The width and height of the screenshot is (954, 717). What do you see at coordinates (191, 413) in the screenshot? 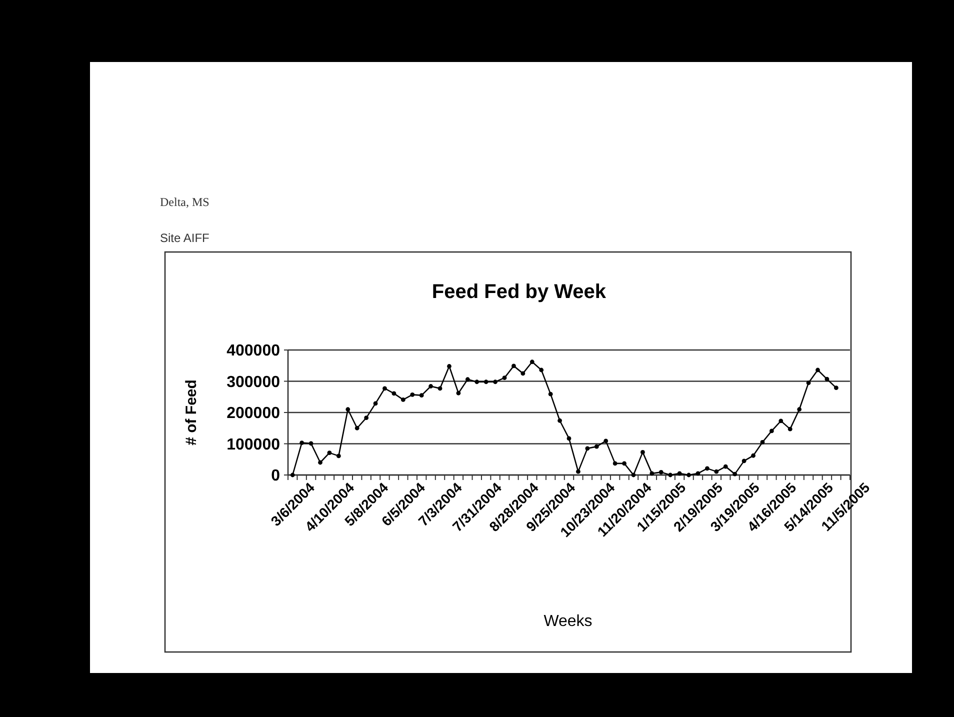
I see `y-axis-title: # of Feed` at bounding box center [191, 413].